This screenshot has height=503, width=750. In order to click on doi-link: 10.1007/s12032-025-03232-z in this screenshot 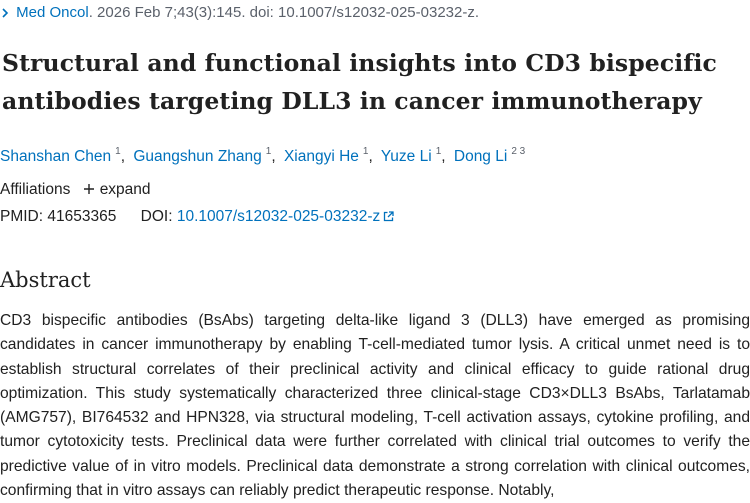, I will do `click(285, 216)`.